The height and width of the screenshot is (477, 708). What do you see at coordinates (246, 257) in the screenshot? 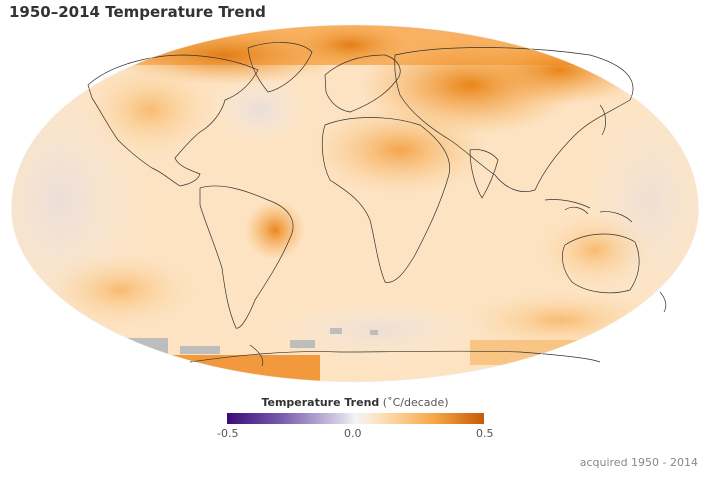
I see `south-america-outline` at bounding box center [246, 257].